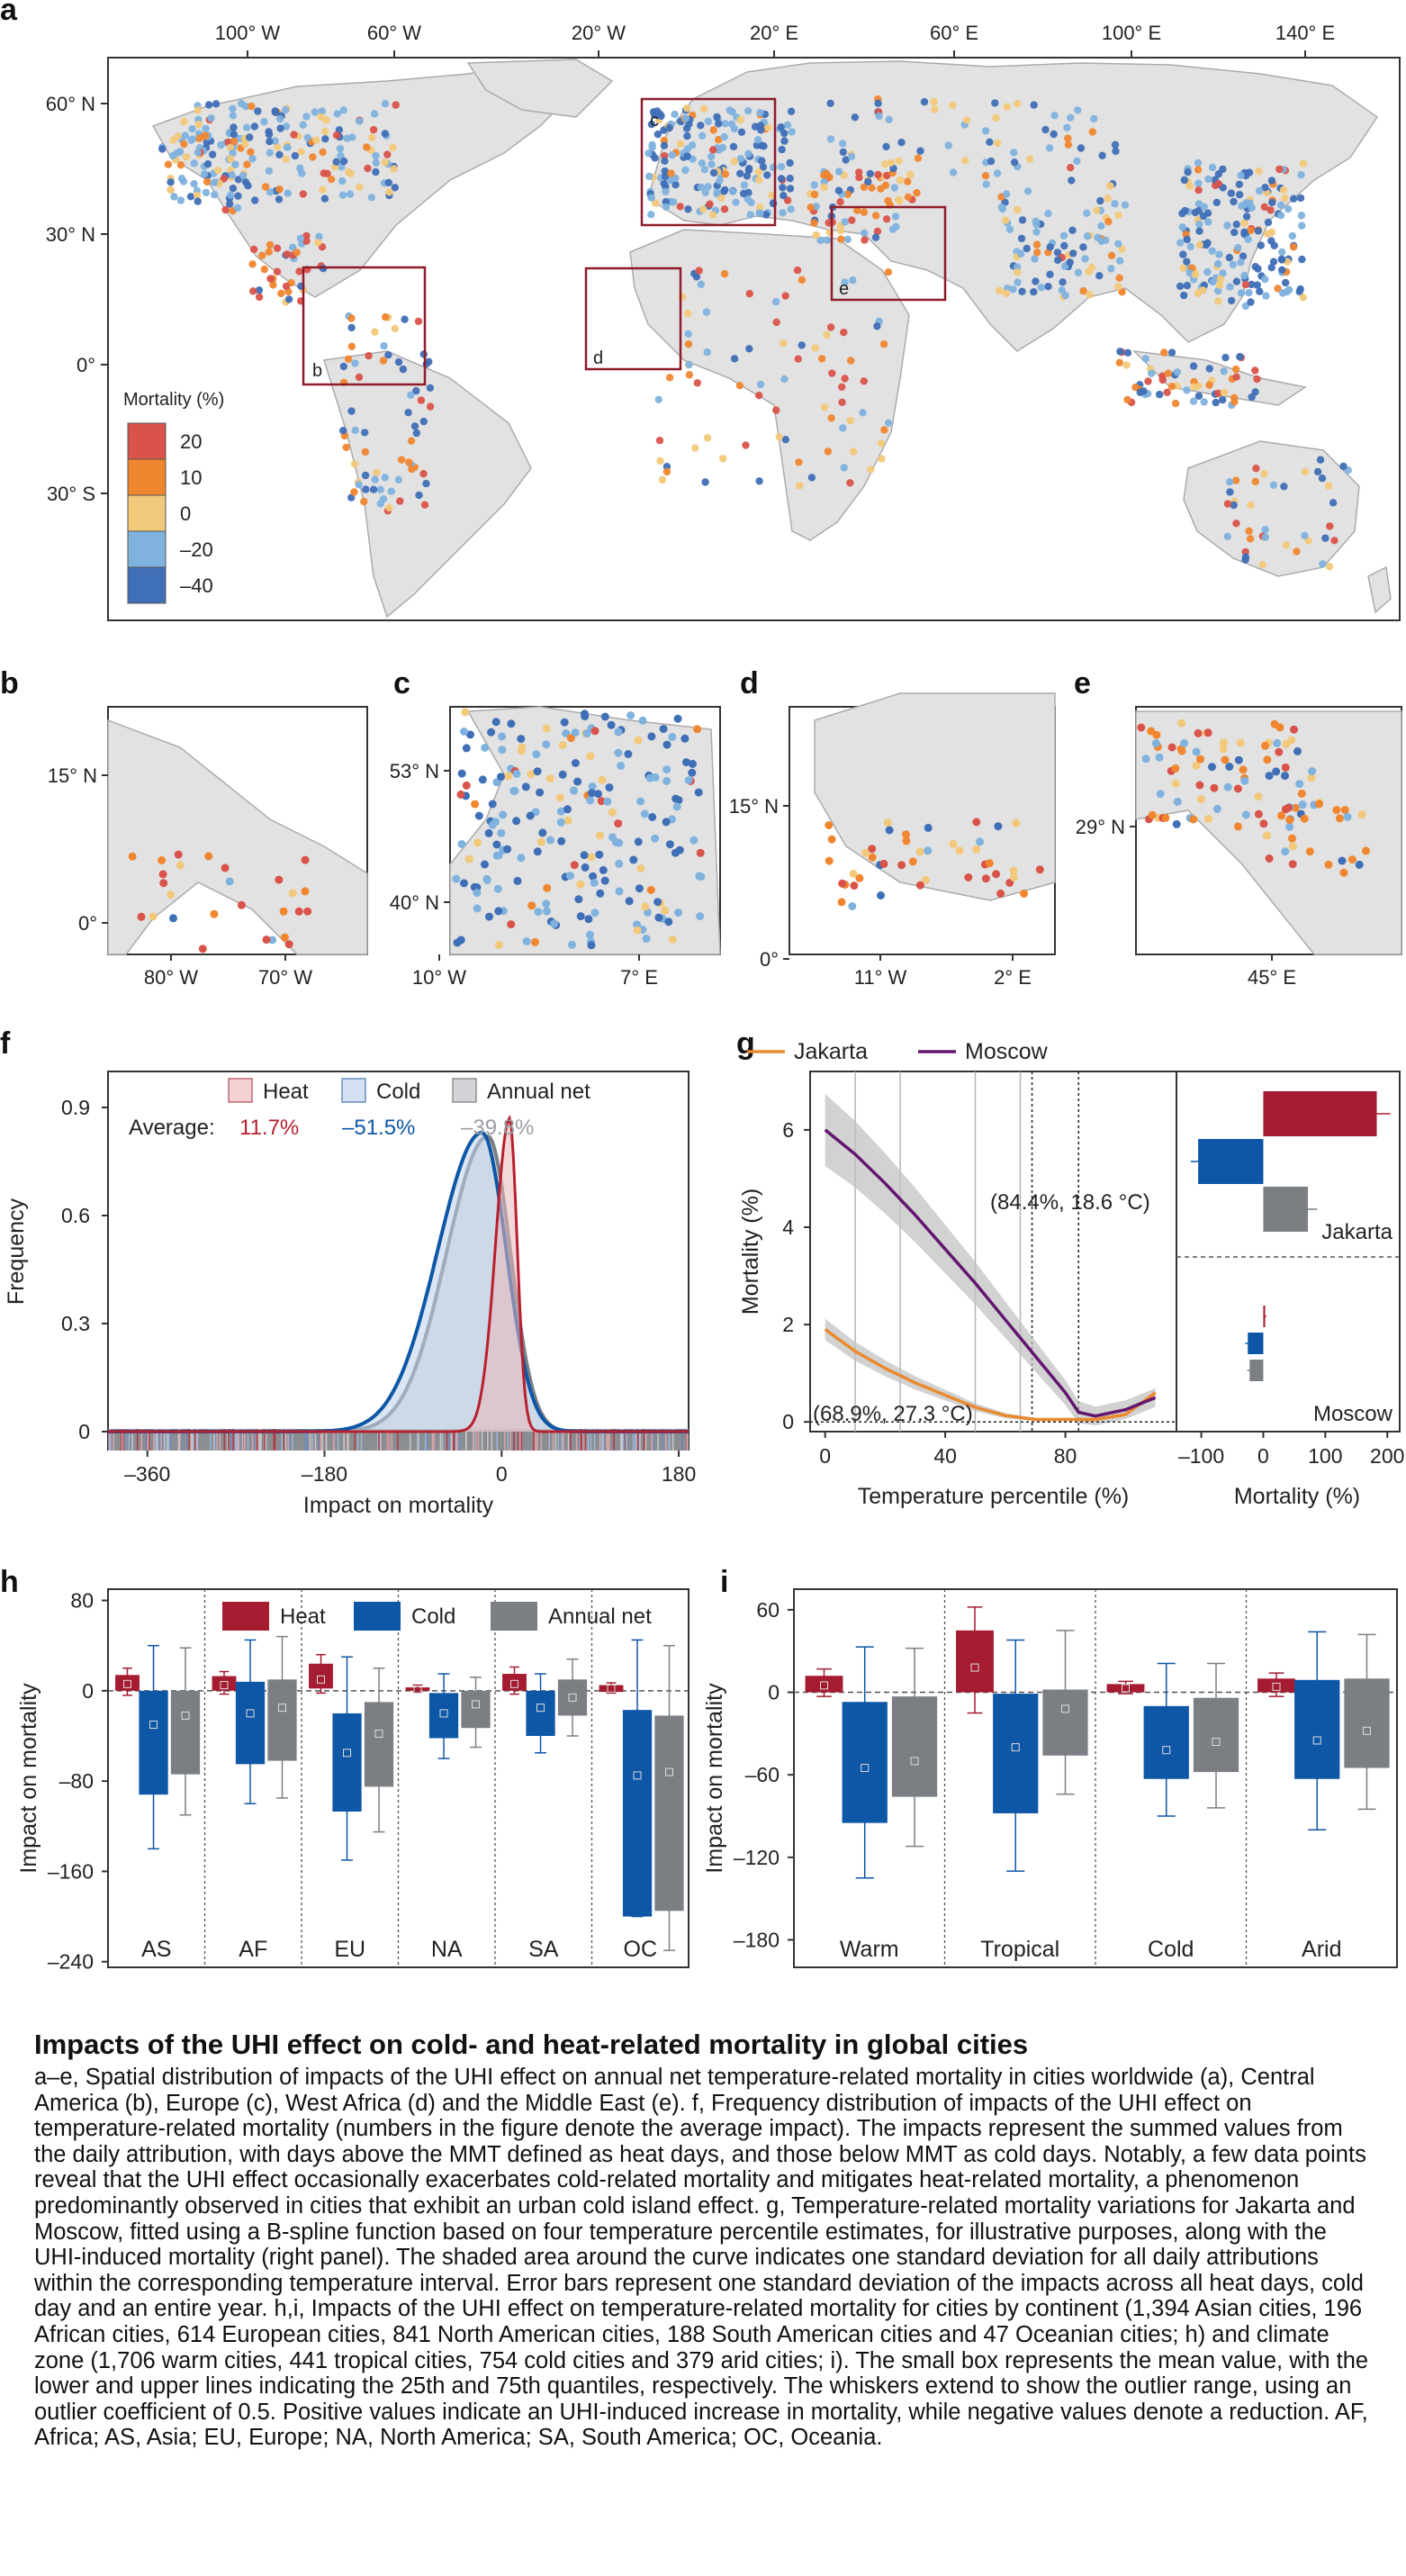  Describe the element at coordinates (156, 1949) in the screenshot. I see `category-label: AS` at that location.